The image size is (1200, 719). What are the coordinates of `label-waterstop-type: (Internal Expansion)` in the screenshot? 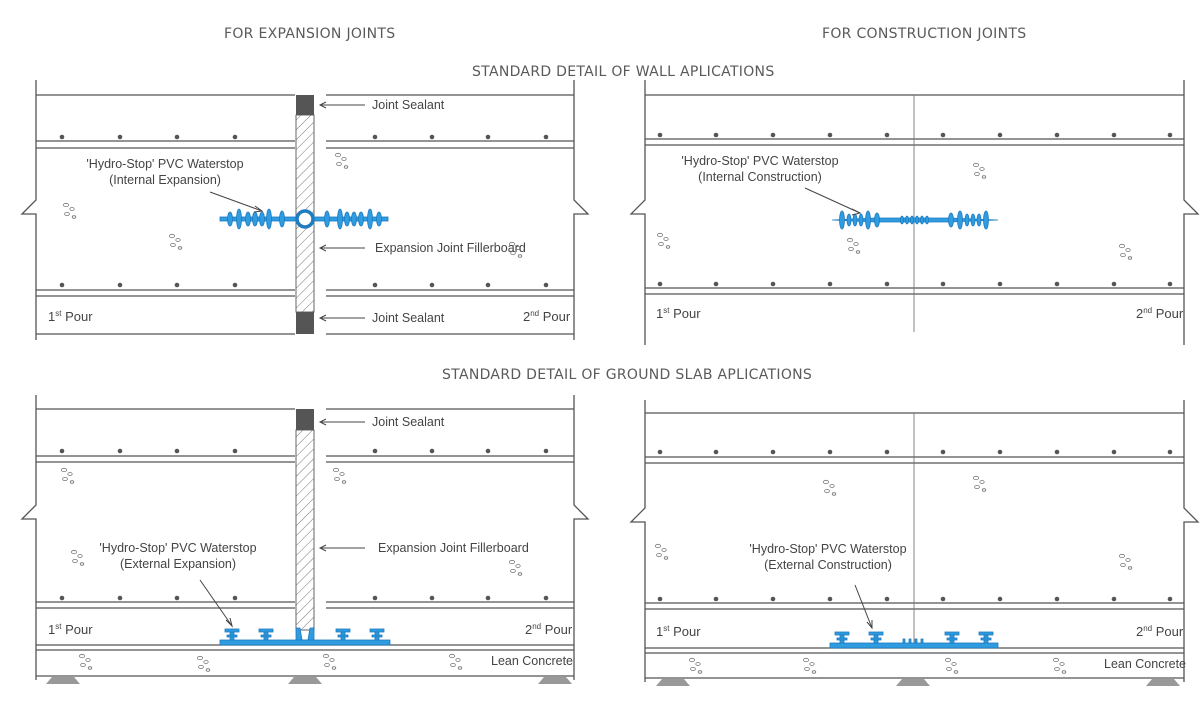 It's located at (165, 180).